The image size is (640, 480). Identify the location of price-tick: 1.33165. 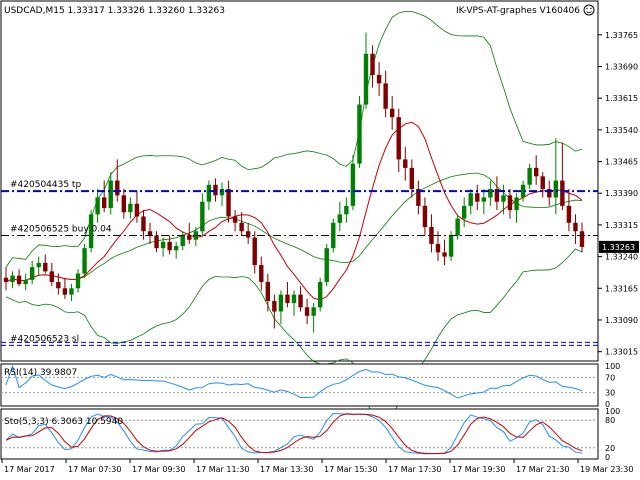
(621, 288).